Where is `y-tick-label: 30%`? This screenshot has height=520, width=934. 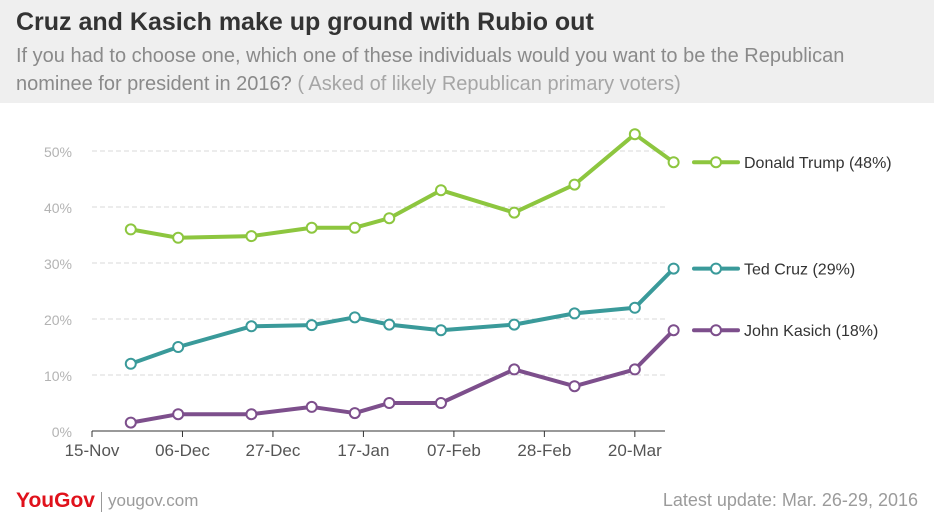 y-tick-label: 30% is located at coordinates (58, 264).